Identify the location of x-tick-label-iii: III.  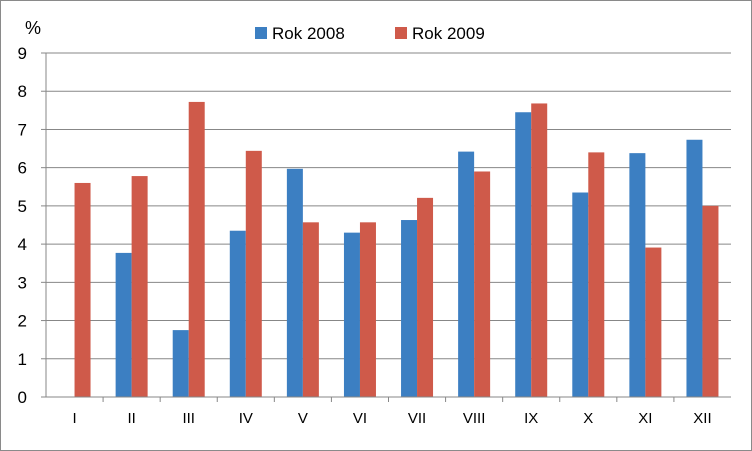
(188, 418).